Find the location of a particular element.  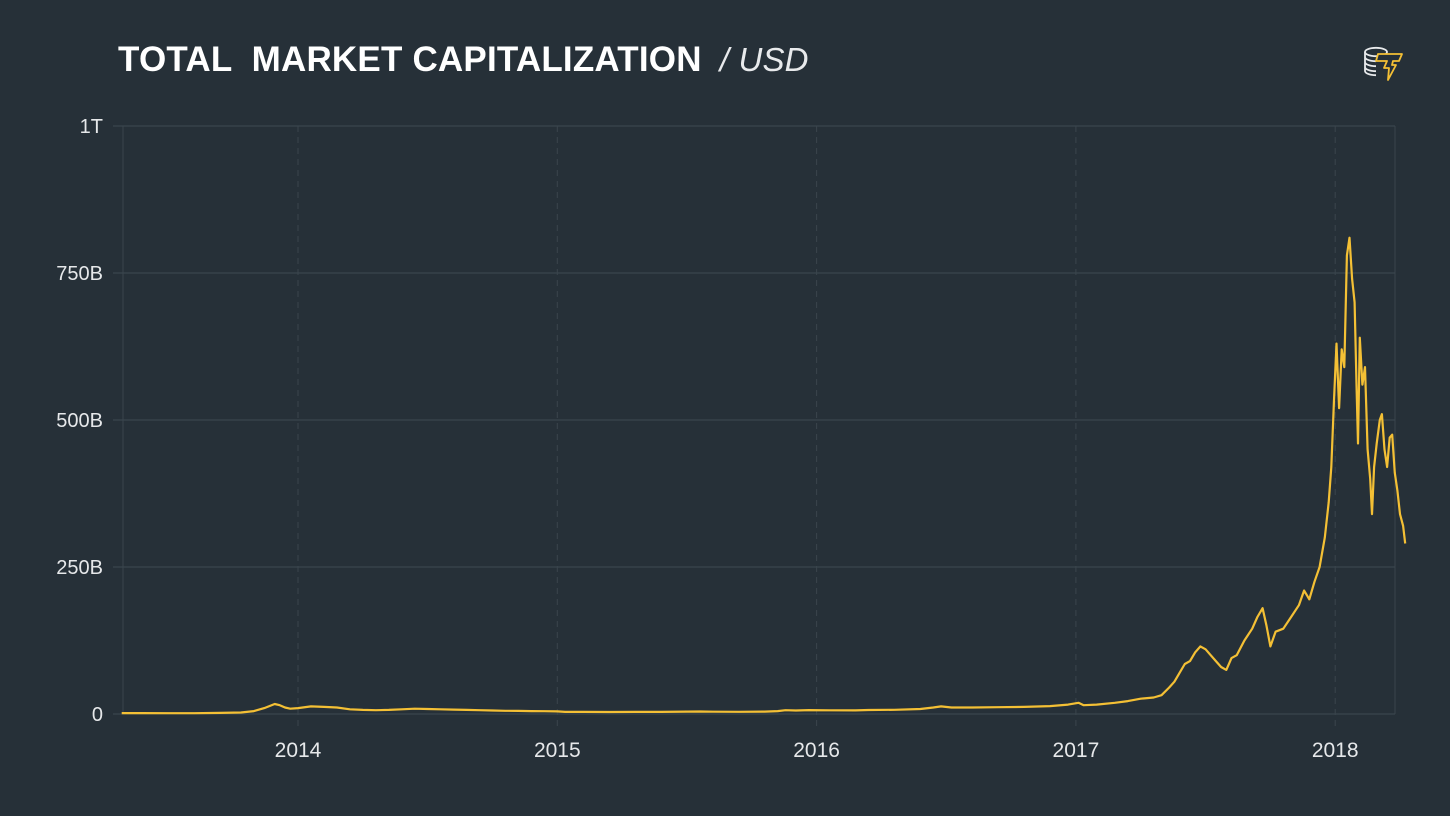

coins-lightning-logo-icon is located at coordinates (1383, 63).